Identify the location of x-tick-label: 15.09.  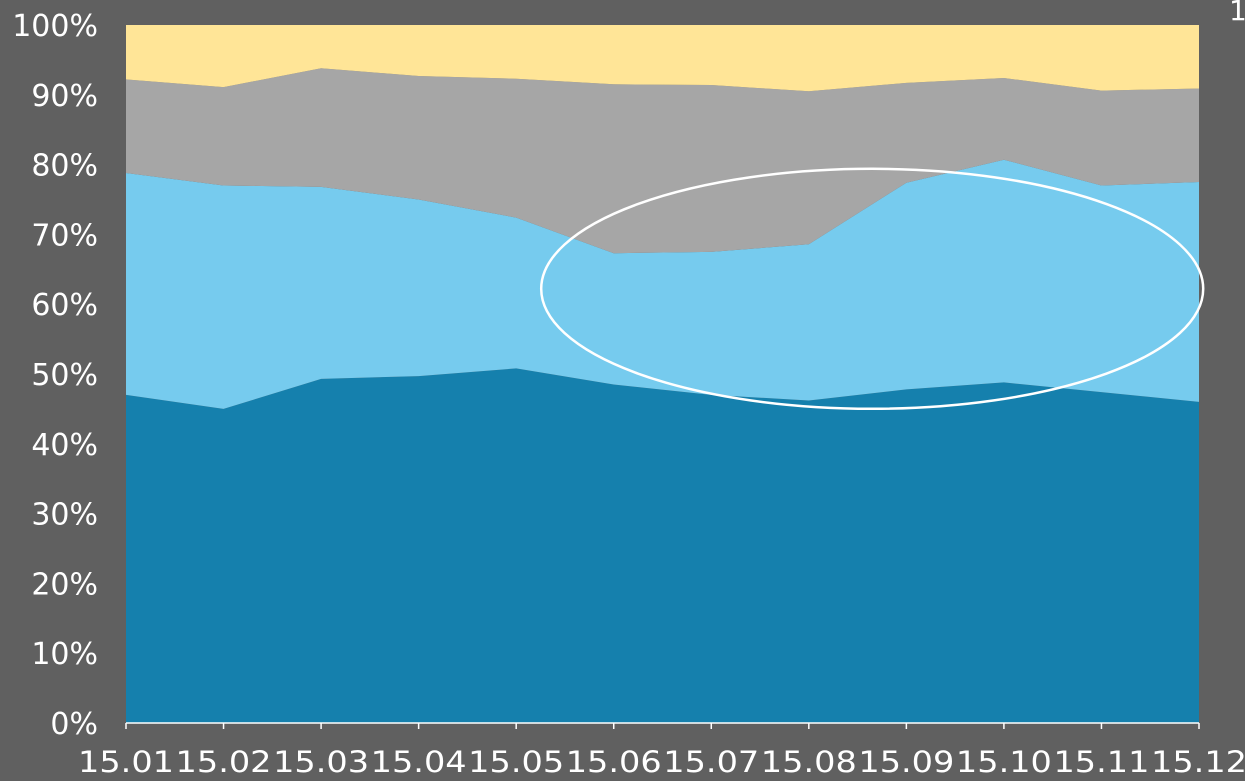
(906, 762).